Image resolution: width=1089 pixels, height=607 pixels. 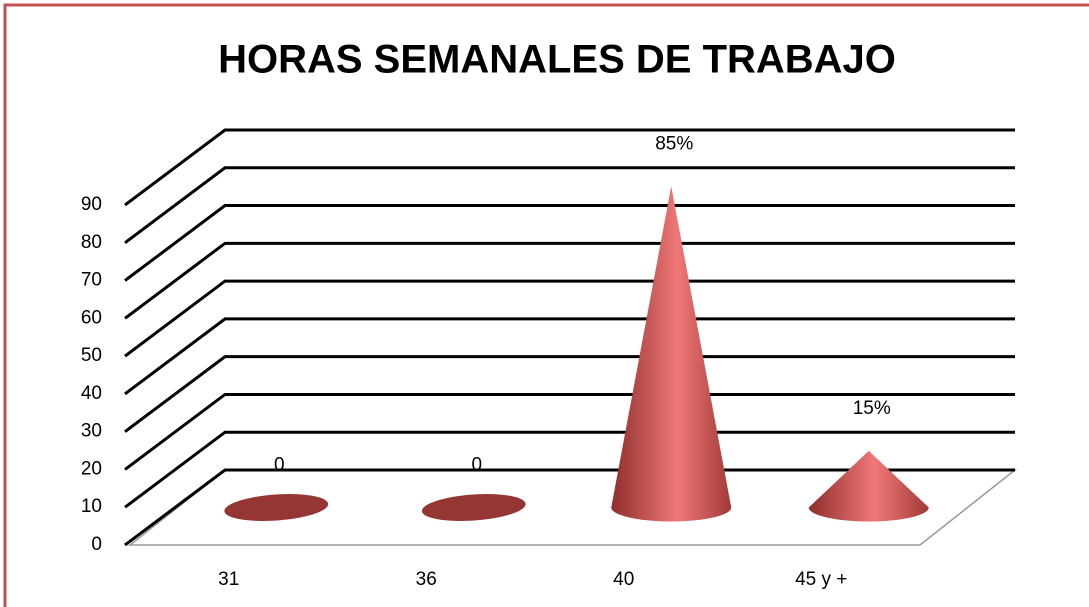 I want to click on y-tick-label: 80, so click(x=91, y=242).